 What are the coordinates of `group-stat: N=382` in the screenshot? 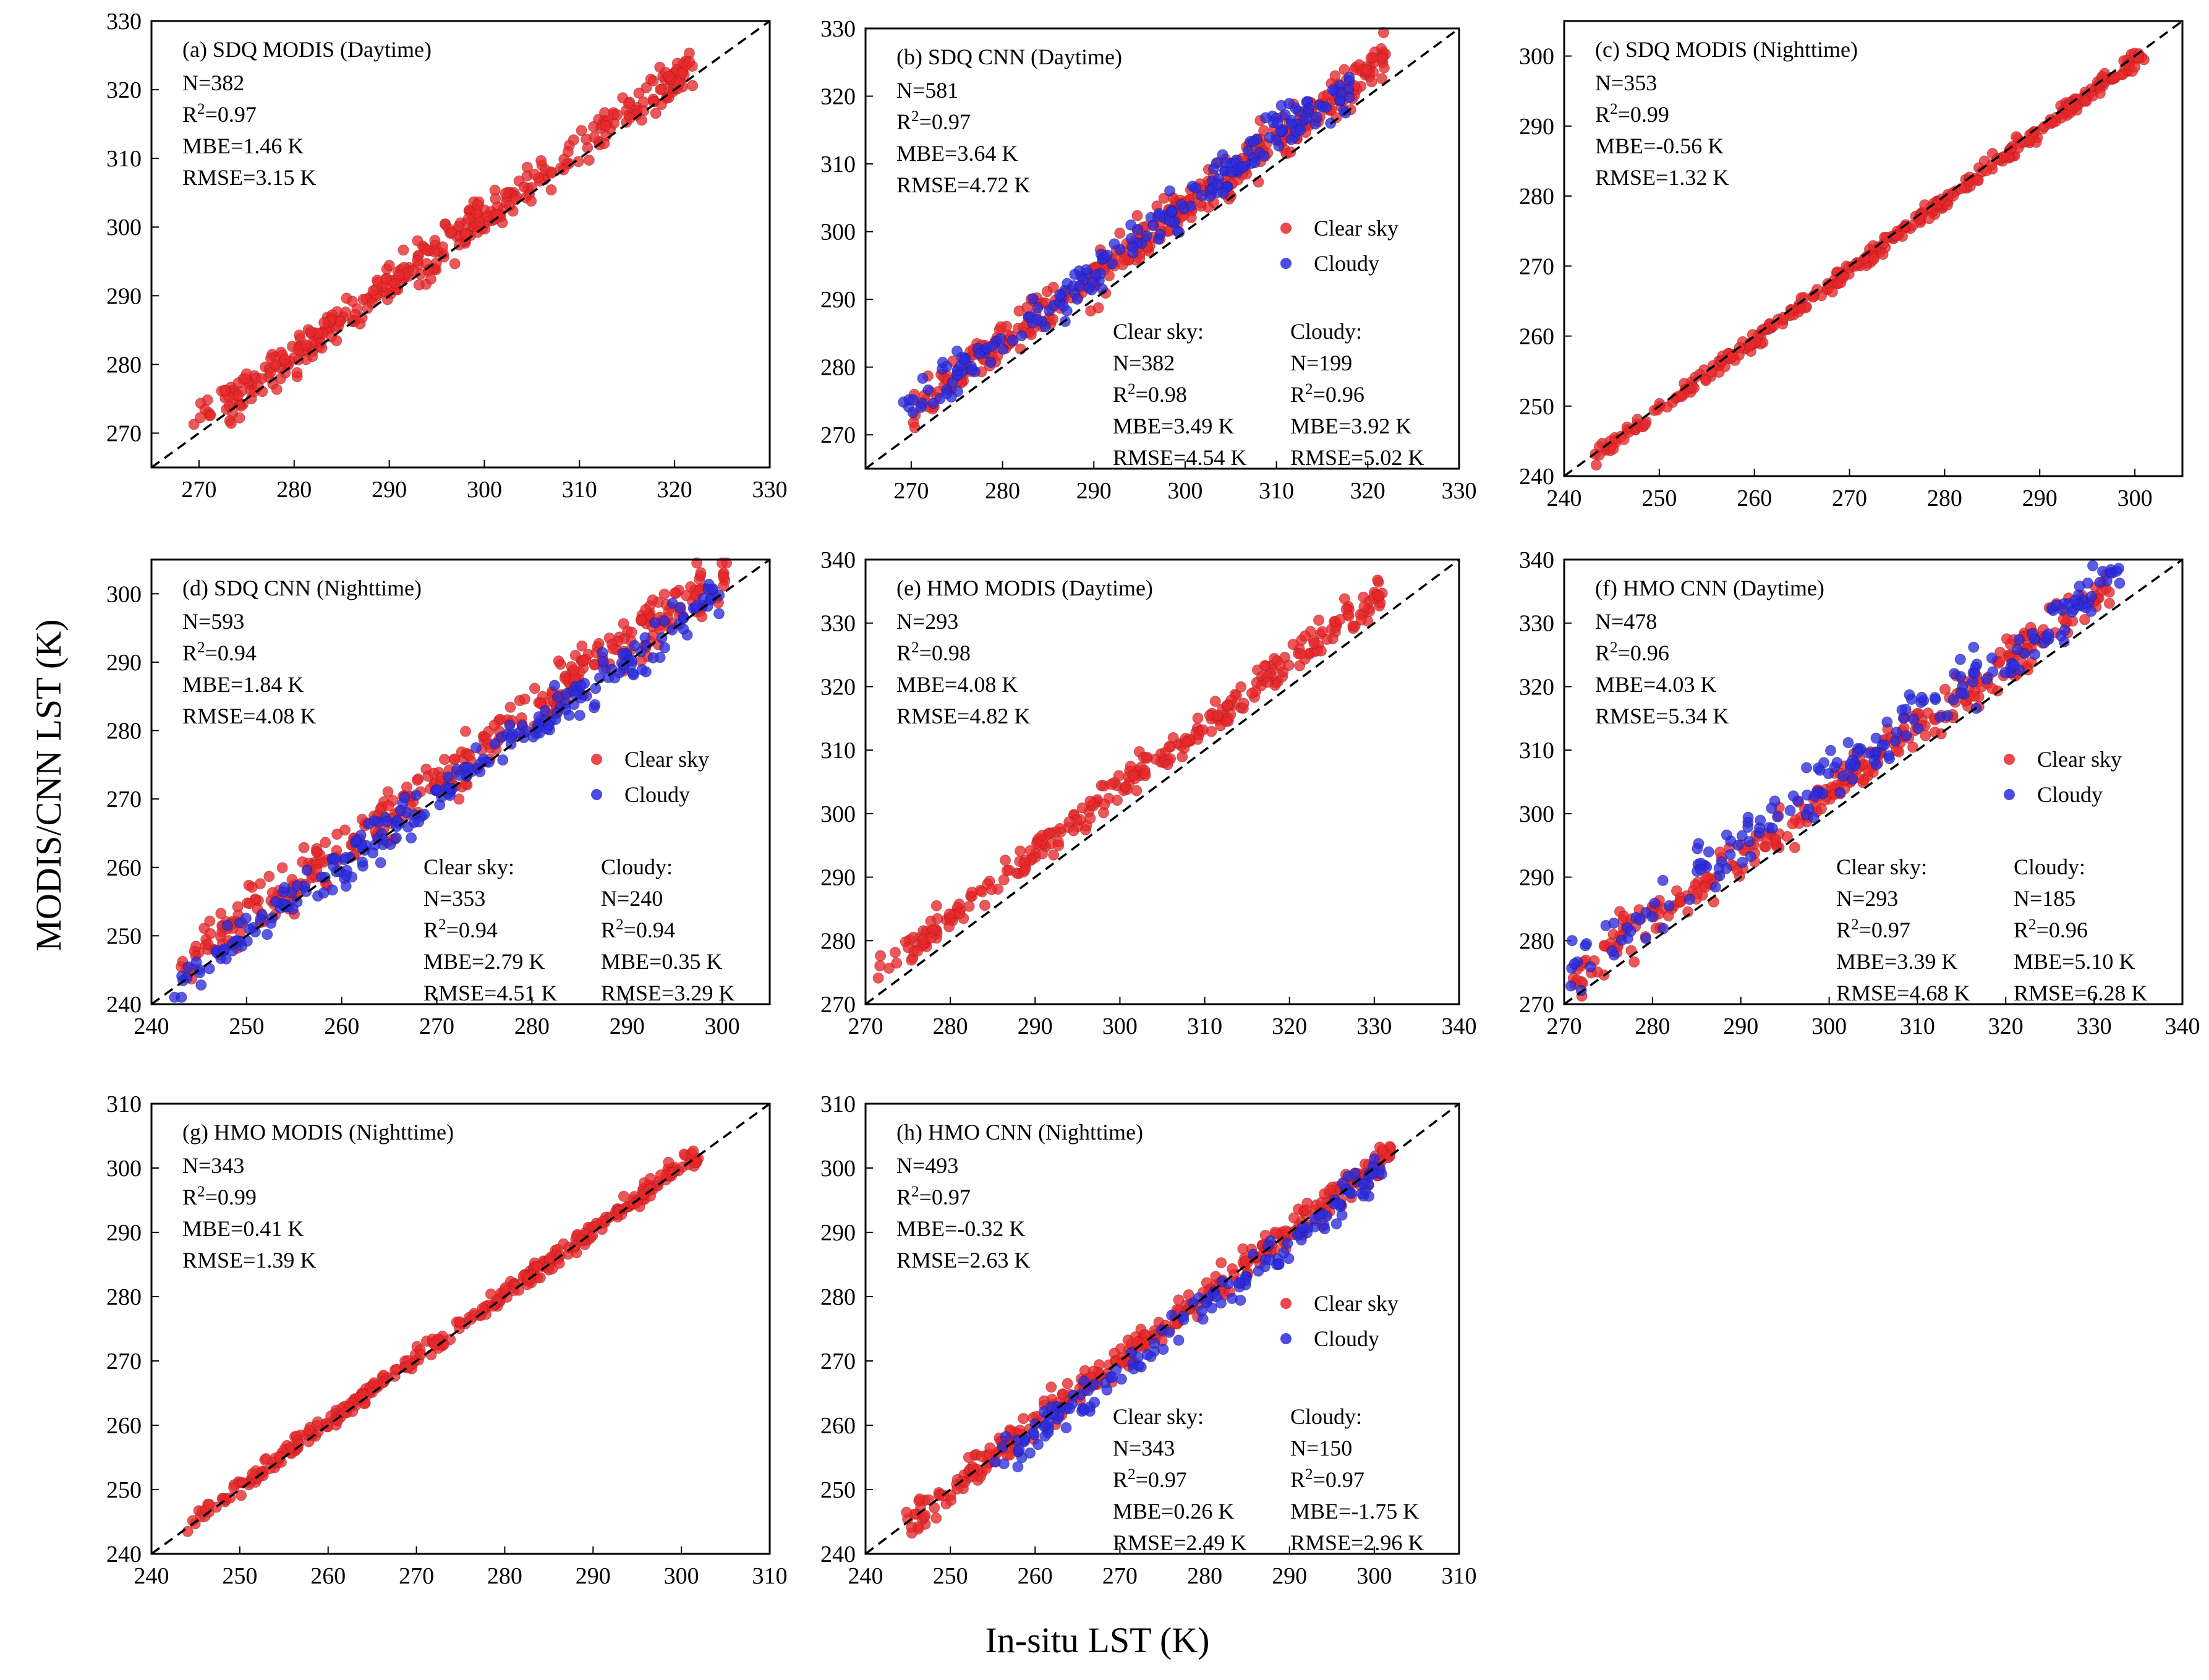 It's located at (1144, 363).